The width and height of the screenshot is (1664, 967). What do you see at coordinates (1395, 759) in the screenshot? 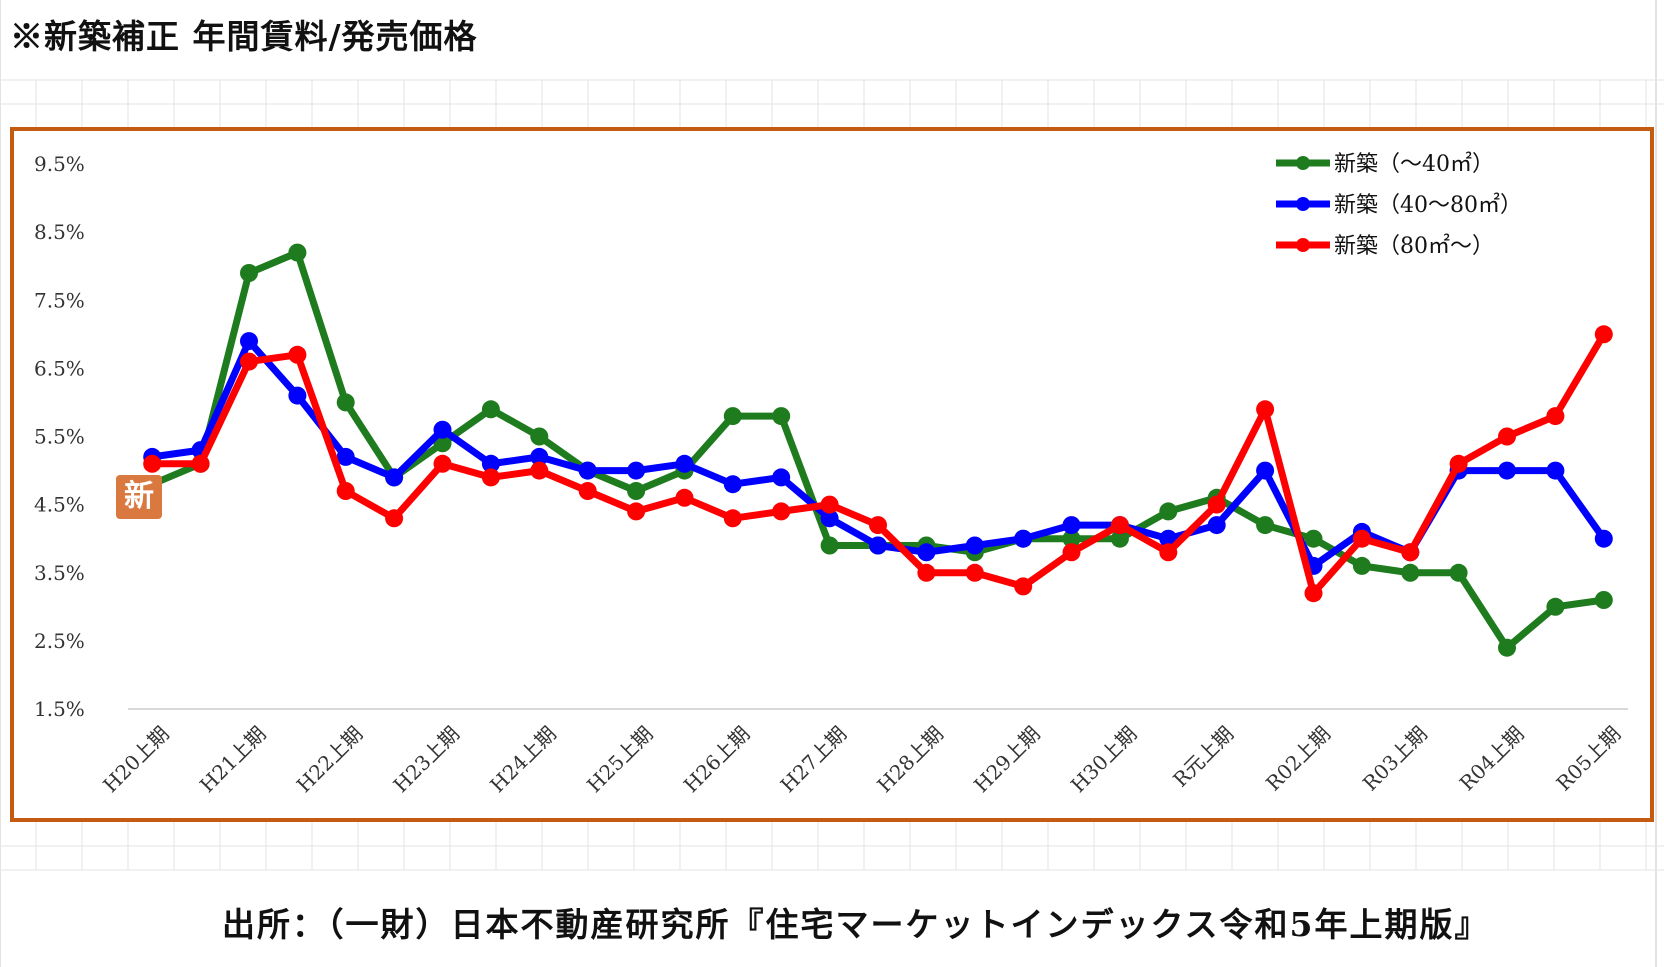
I see `x-tick-label: R03上期` at bounding box center [1395, 759].